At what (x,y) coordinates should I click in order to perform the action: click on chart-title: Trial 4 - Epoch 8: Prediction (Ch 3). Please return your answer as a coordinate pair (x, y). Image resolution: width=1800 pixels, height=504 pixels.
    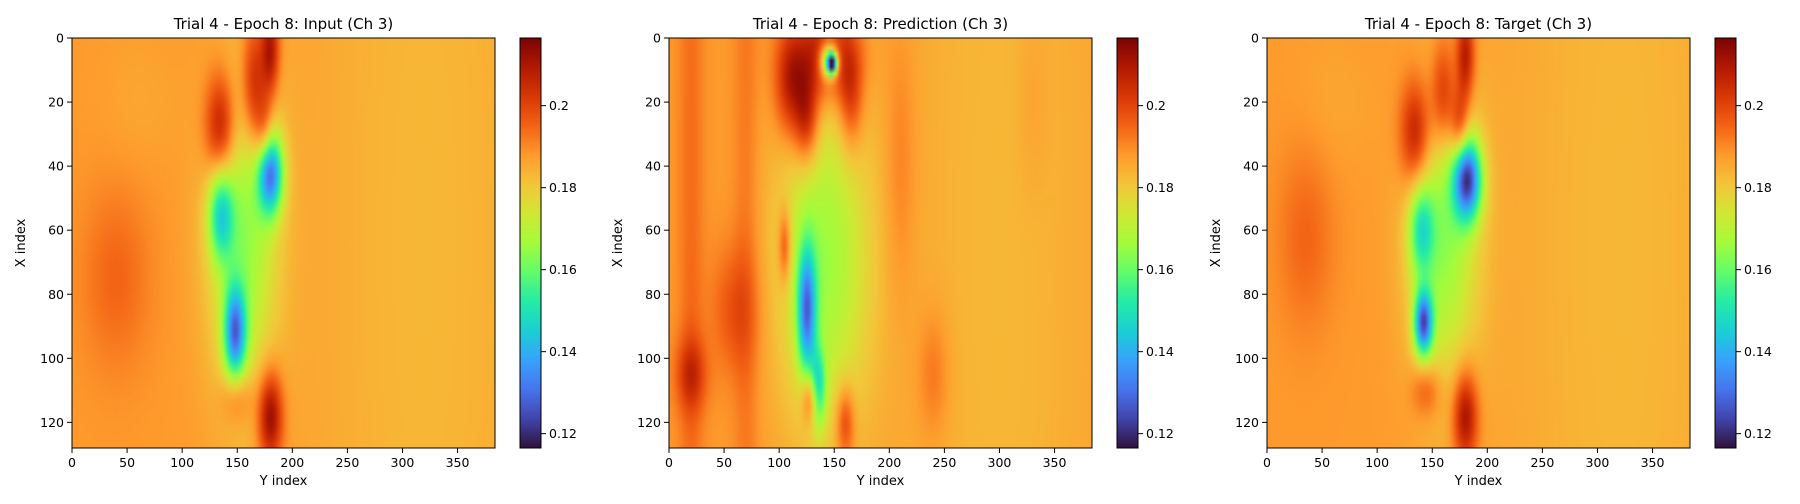
    Looking at the image, I should click on (880, 24).